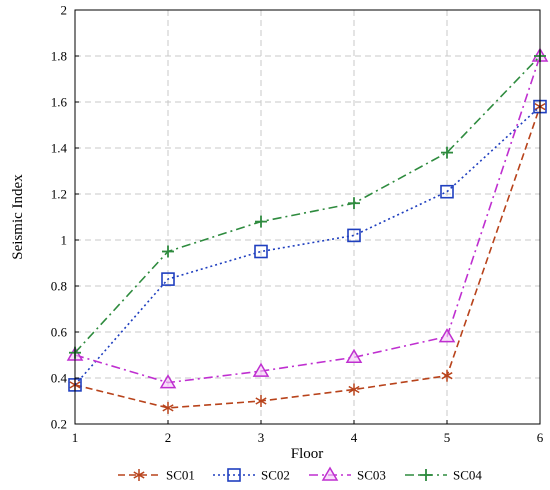 The height and width of the screenshot is (490, 550). Describe the element at coordinates (75, 437) in the screenshot. I see `x-tick-label: 1` at that location.